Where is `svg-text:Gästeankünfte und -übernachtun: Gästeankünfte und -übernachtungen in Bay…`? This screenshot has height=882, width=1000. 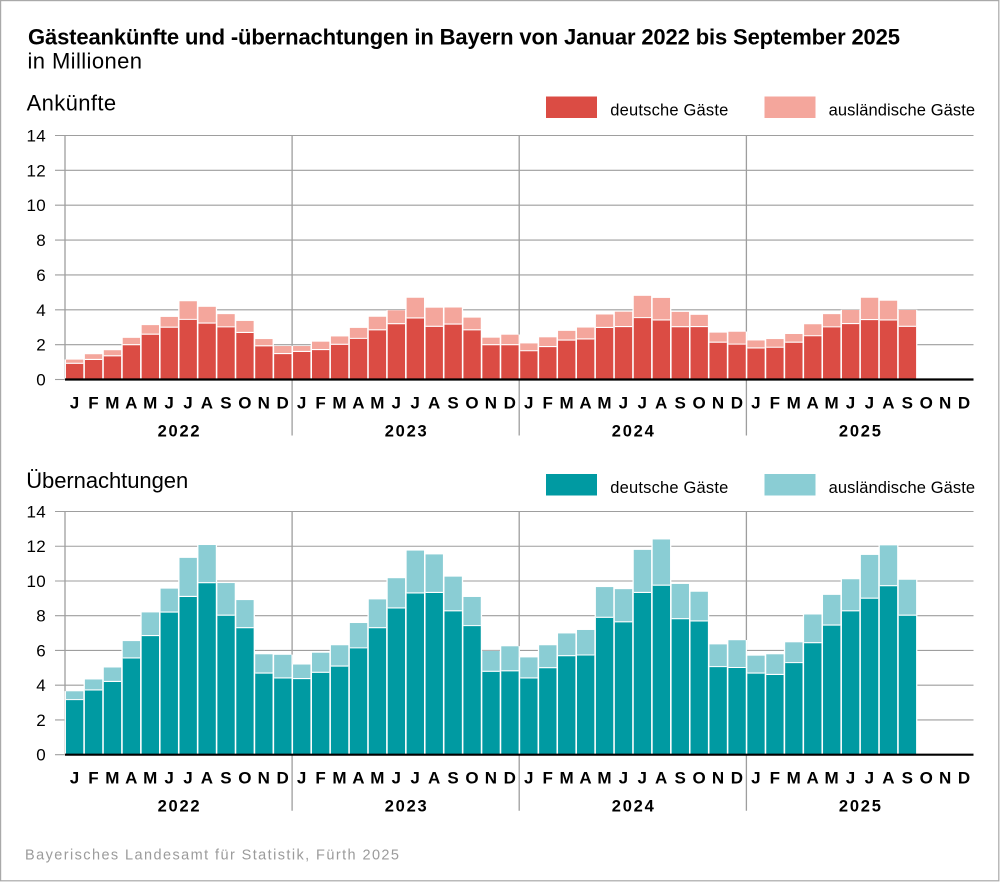
svg-text:Gästeankünfte und -übernachtun: Gästeankünfte und -übernachtungen in Bay… is located at coordinates (464, 37).